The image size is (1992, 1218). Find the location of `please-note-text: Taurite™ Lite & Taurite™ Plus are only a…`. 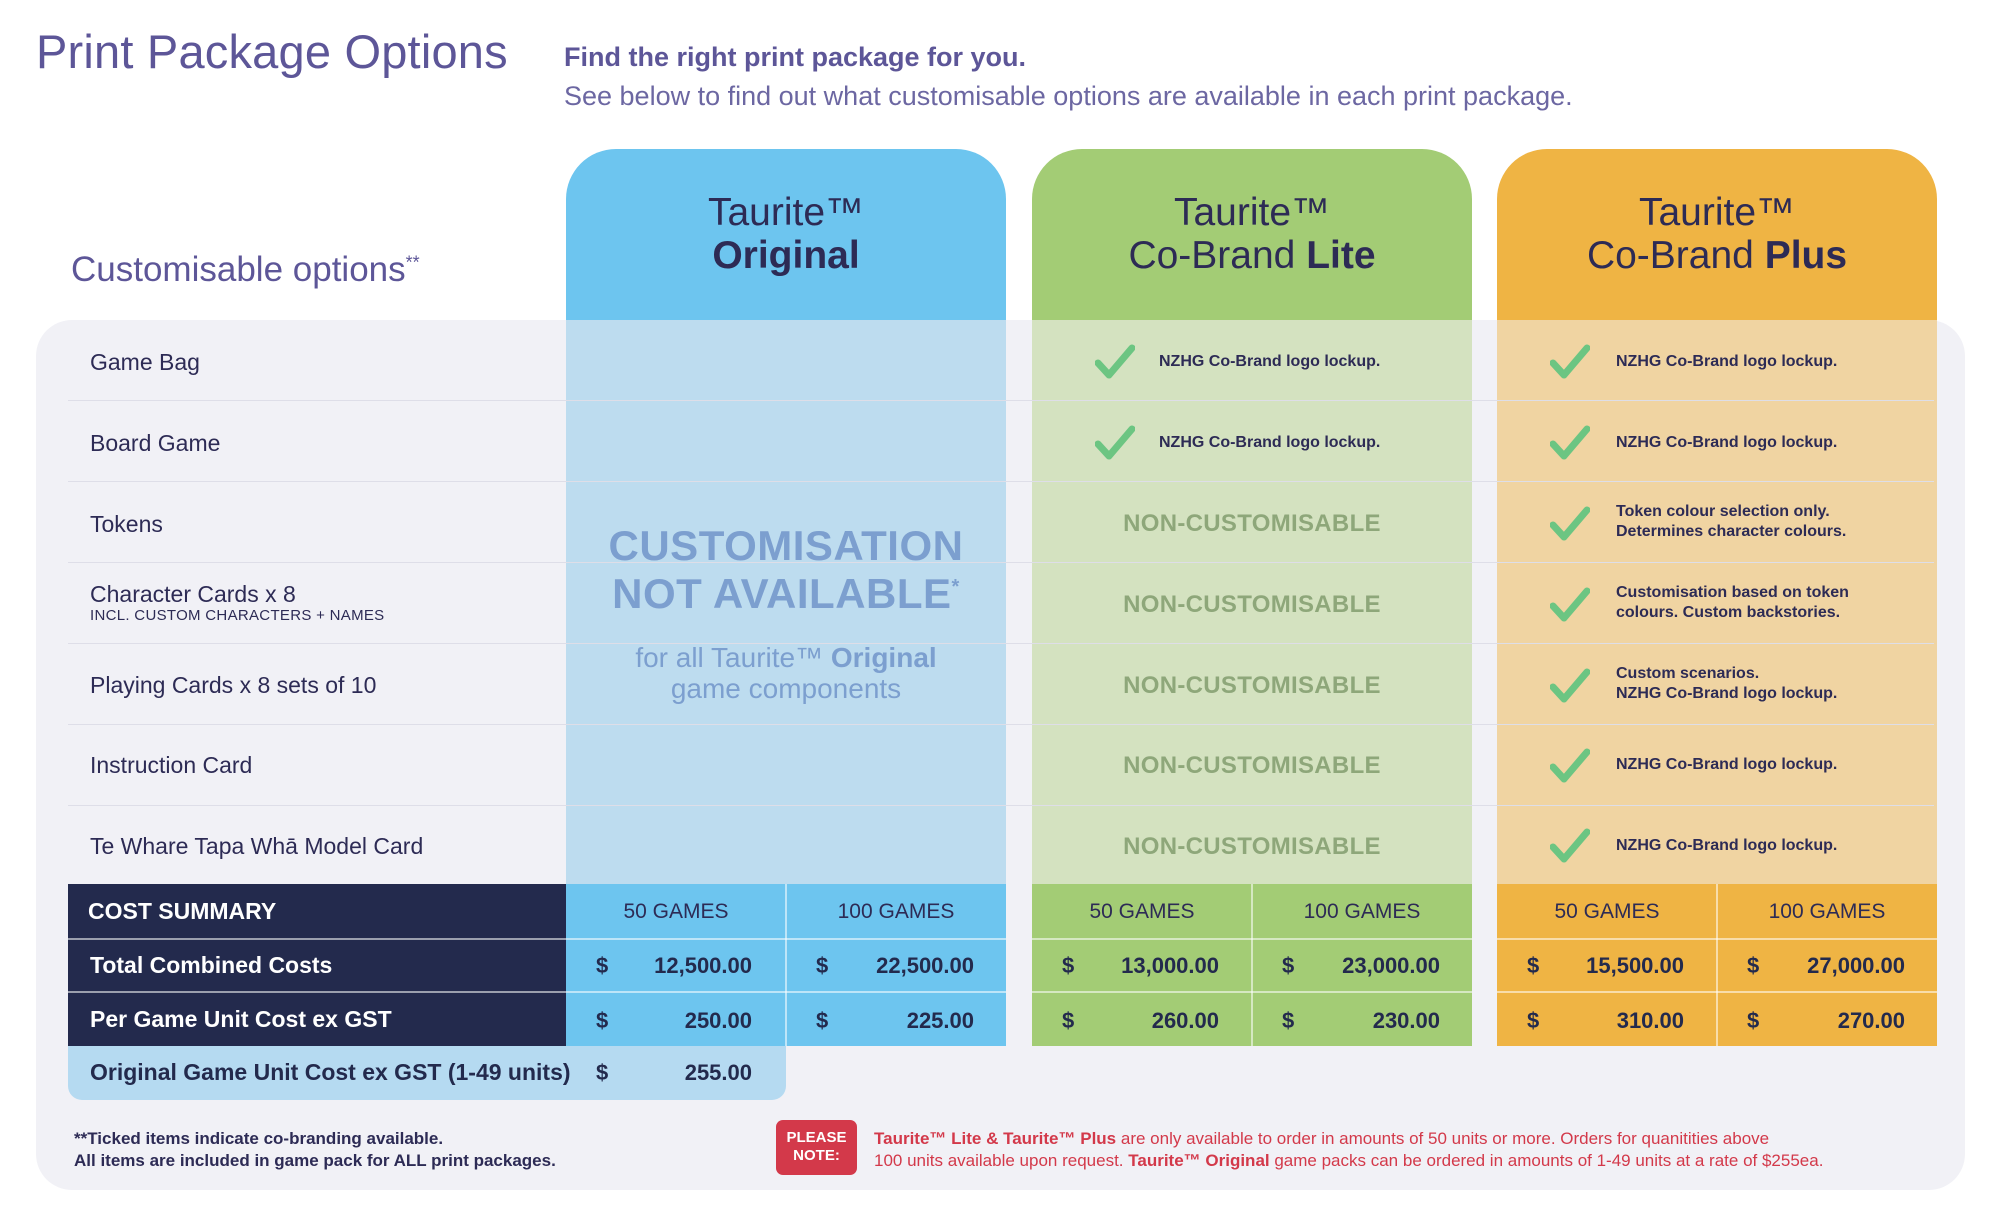

please-note-text: Taurite™ Lite & Taurite™ Plus are only a… is located at coordinates (1349, 1149).